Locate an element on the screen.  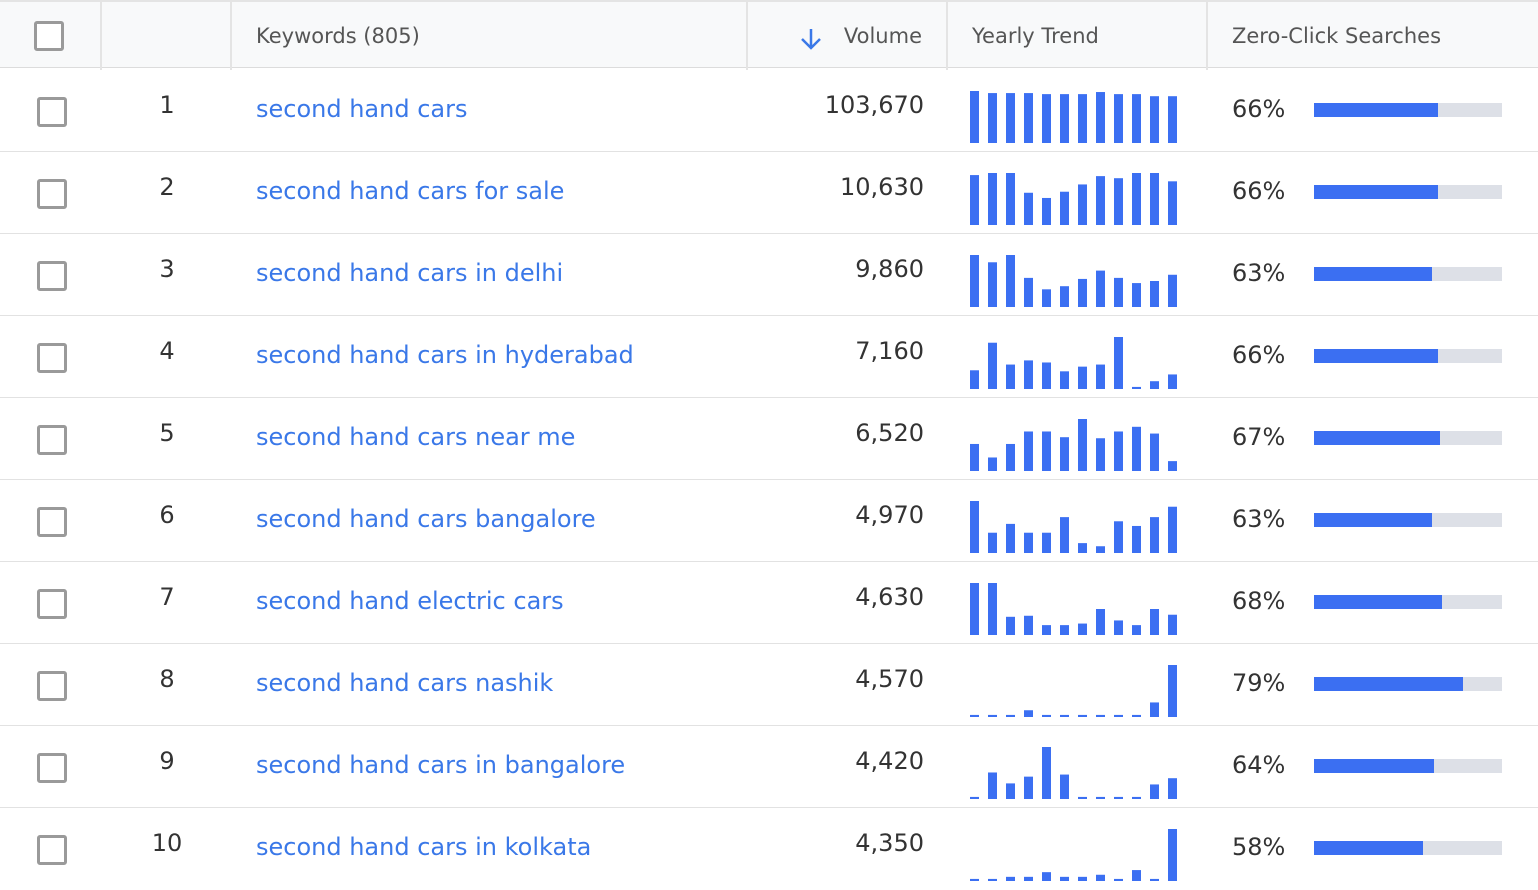
sort-arrow is located at coordinates (812, 39).